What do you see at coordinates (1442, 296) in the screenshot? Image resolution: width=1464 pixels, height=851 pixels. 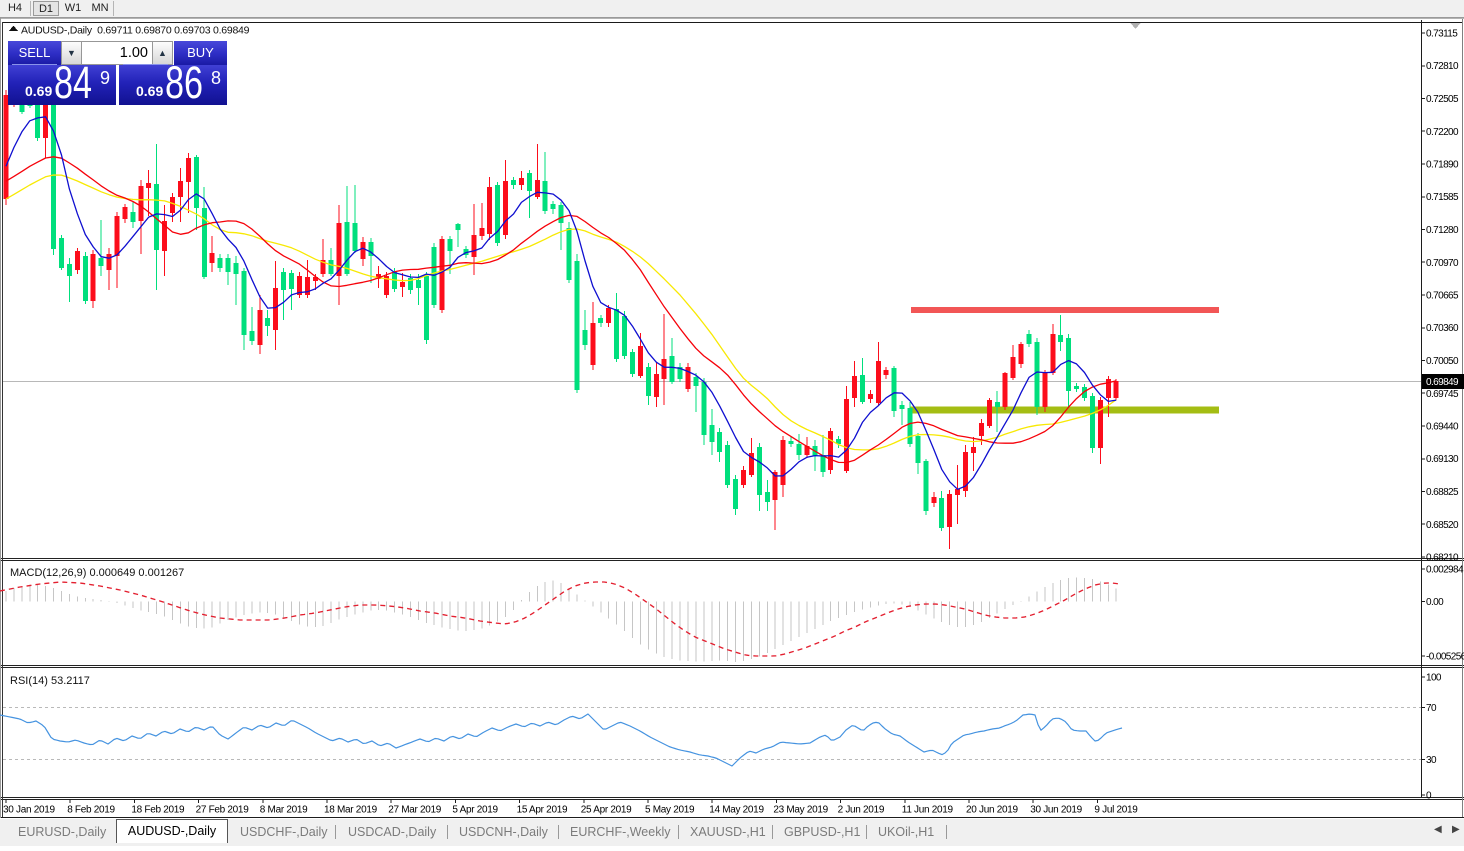 I see `svg-text: 0.70665` at bounding box center [1442, 296].